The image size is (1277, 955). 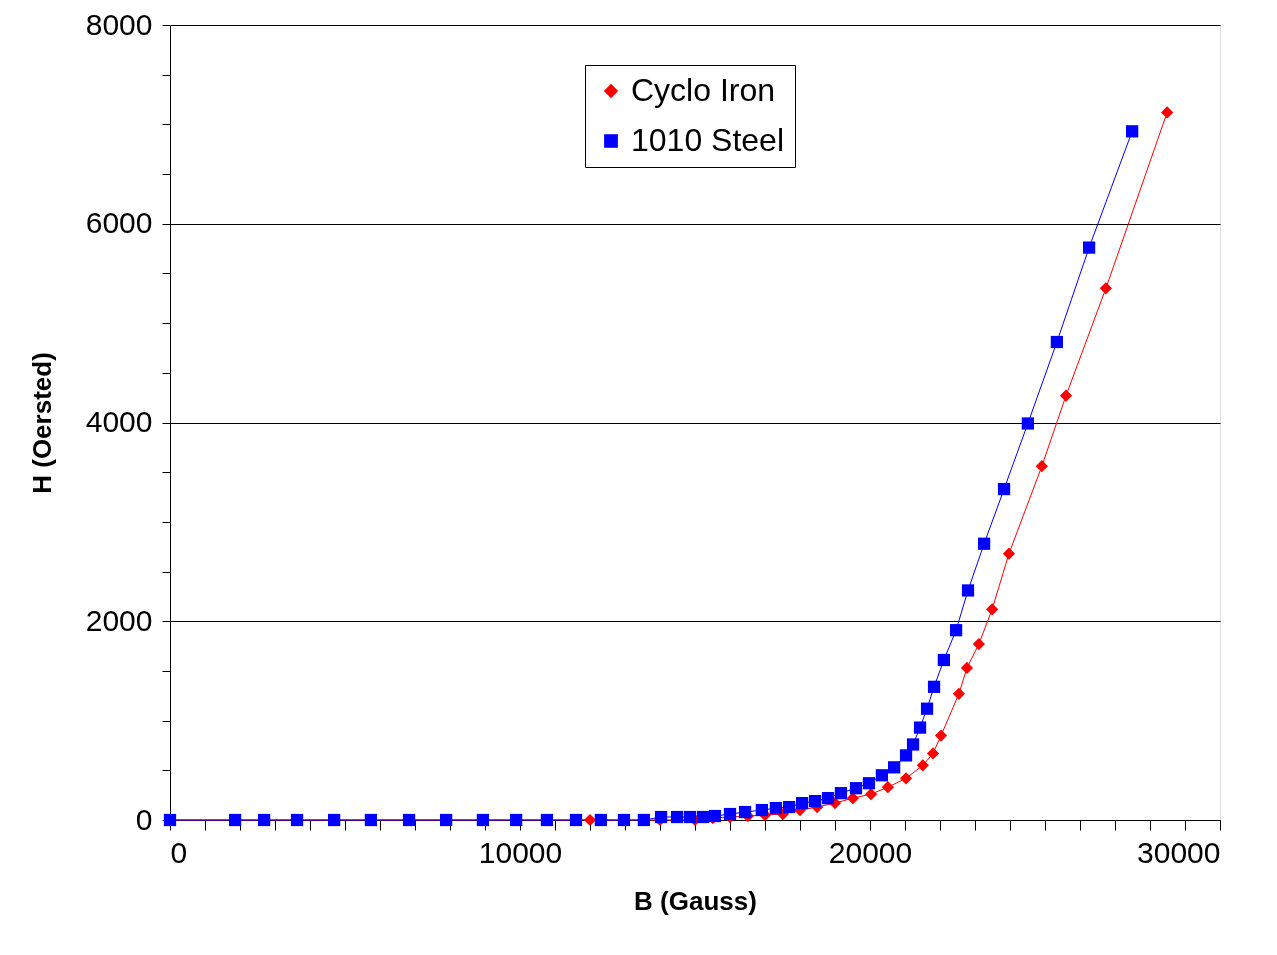 I want to click on y-tick-label: 8000, so click(x=119, y=24).